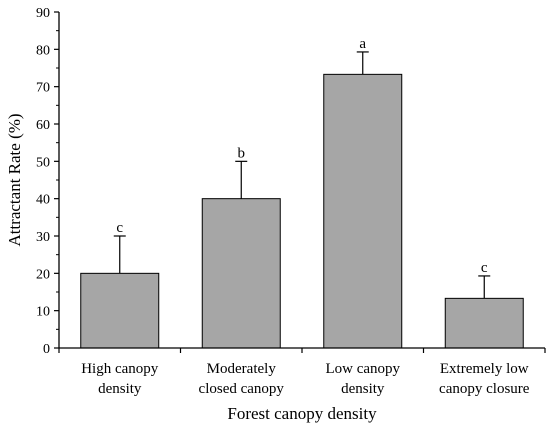 The height and width of the screenshot is (429, 550). What do you see at coordinates (43, 88) in the screenshot?
I see `y-tick-label-70: 70` at bounding box center [43, 88].